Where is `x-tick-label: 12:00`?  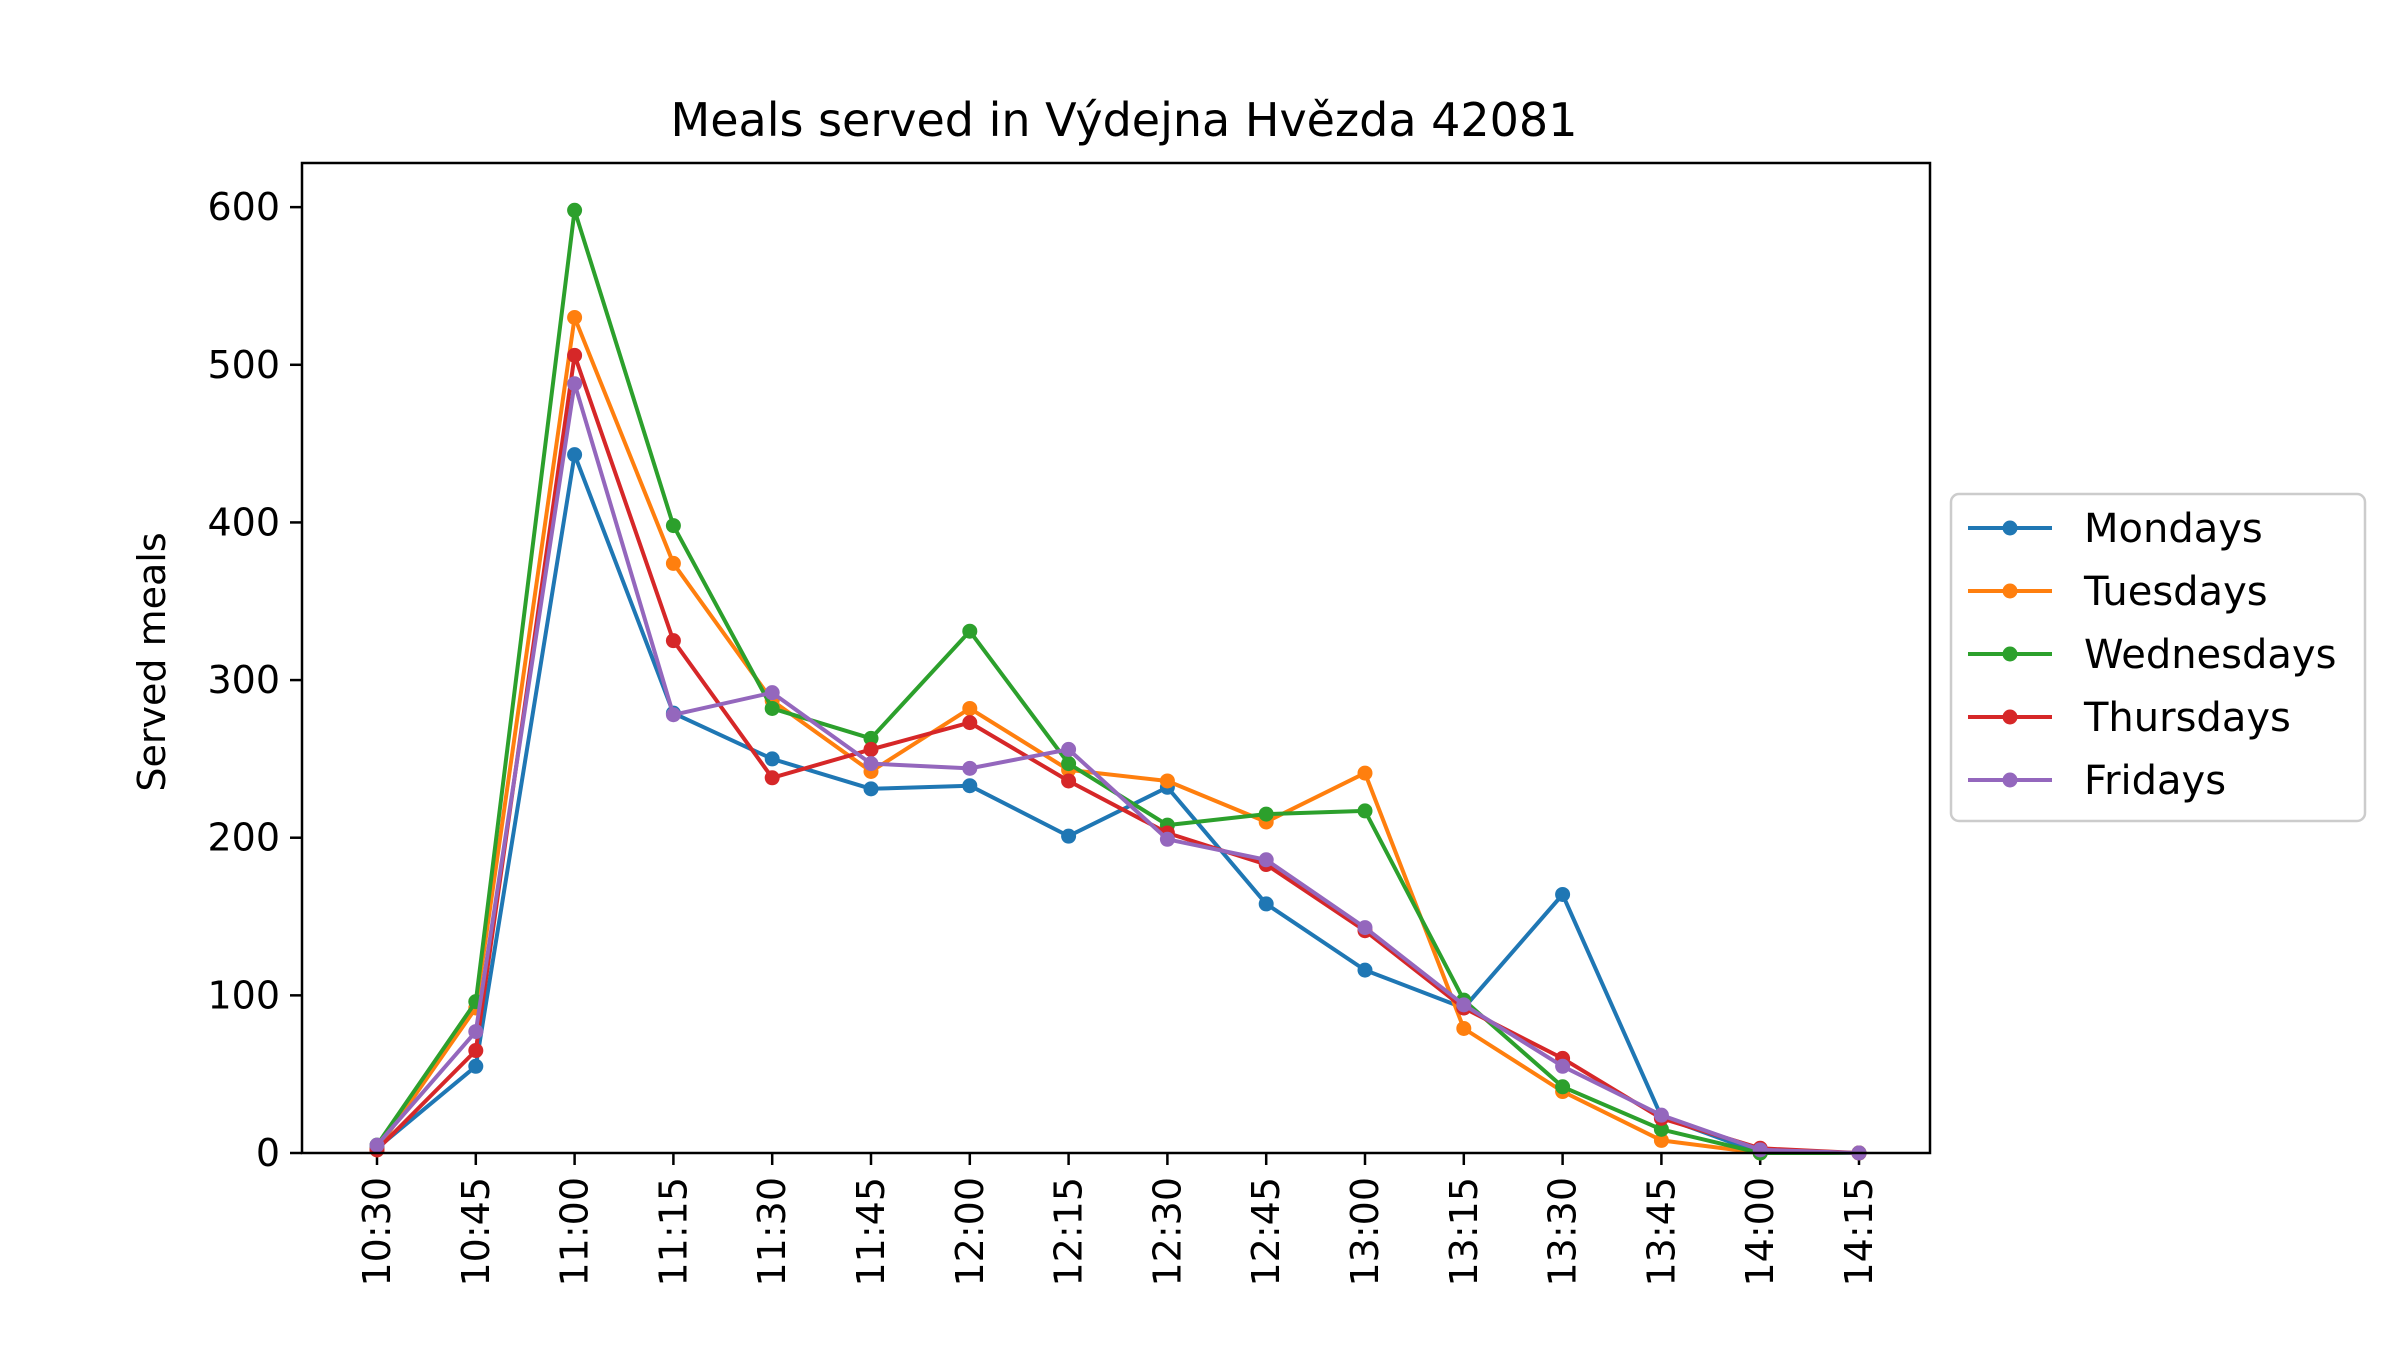
x-tick-label: 12:00 is located at coordinates (970, 1232).